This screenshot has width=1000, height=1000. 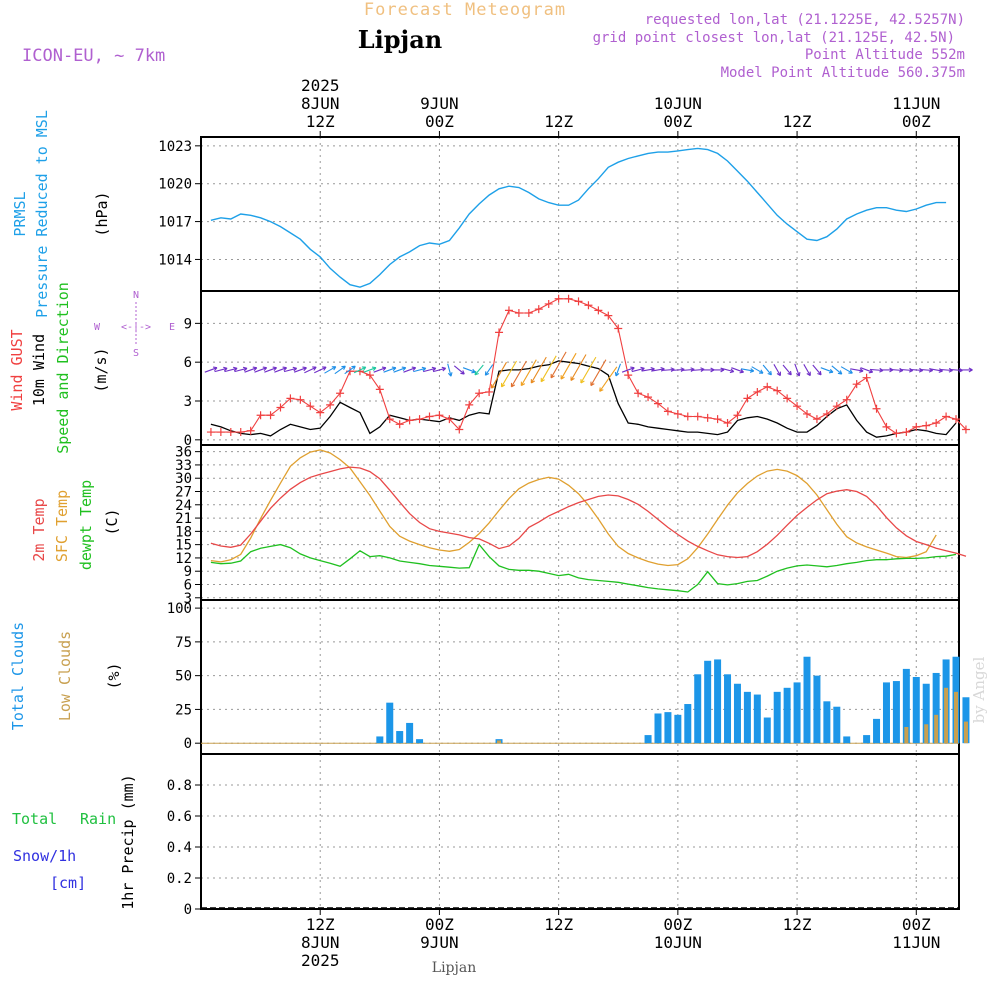 What do you see at coordinates (63, 368) in the screenshot?
I see `wind-direction-label: Speed and Direction` at bounding box center [63, 368].